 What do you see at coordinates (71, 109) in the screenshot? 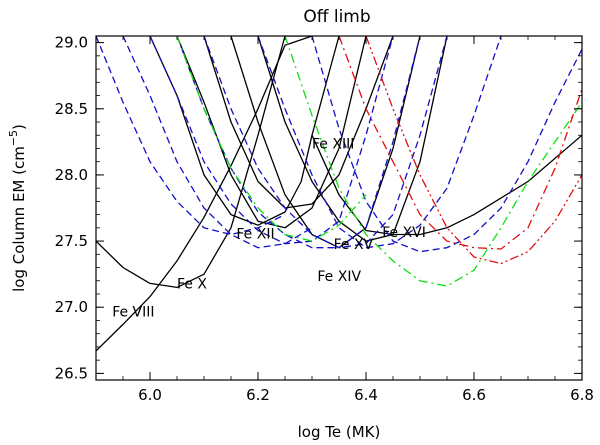
I see `y-tick-label: 28.5` at bounding box center [71, 109].